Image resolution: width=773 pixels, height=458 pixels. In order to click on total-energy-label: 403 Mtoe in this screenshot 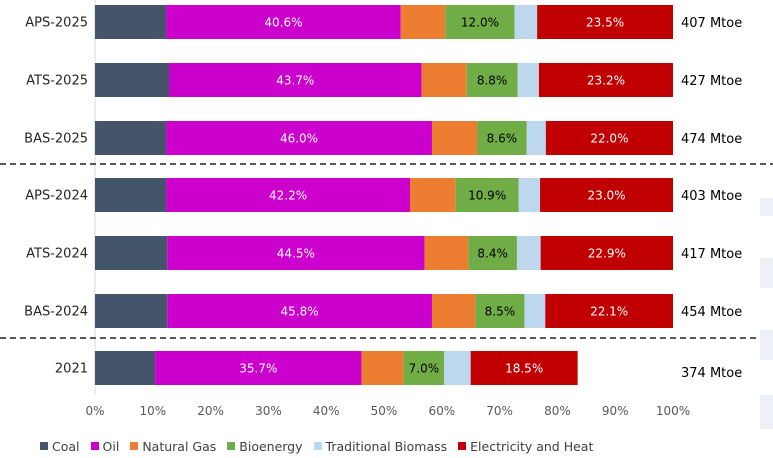, I will do `click(711, 196)`.